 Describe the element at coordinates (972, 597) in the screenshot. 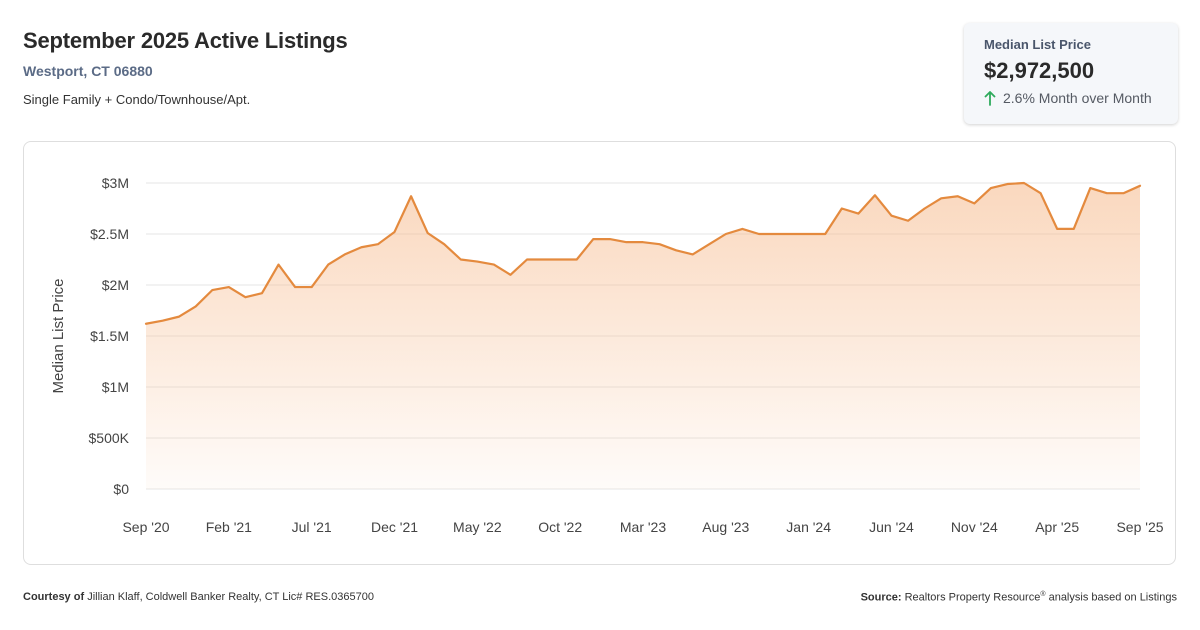

I see `source-text: Realtors Property Resource` at that location.